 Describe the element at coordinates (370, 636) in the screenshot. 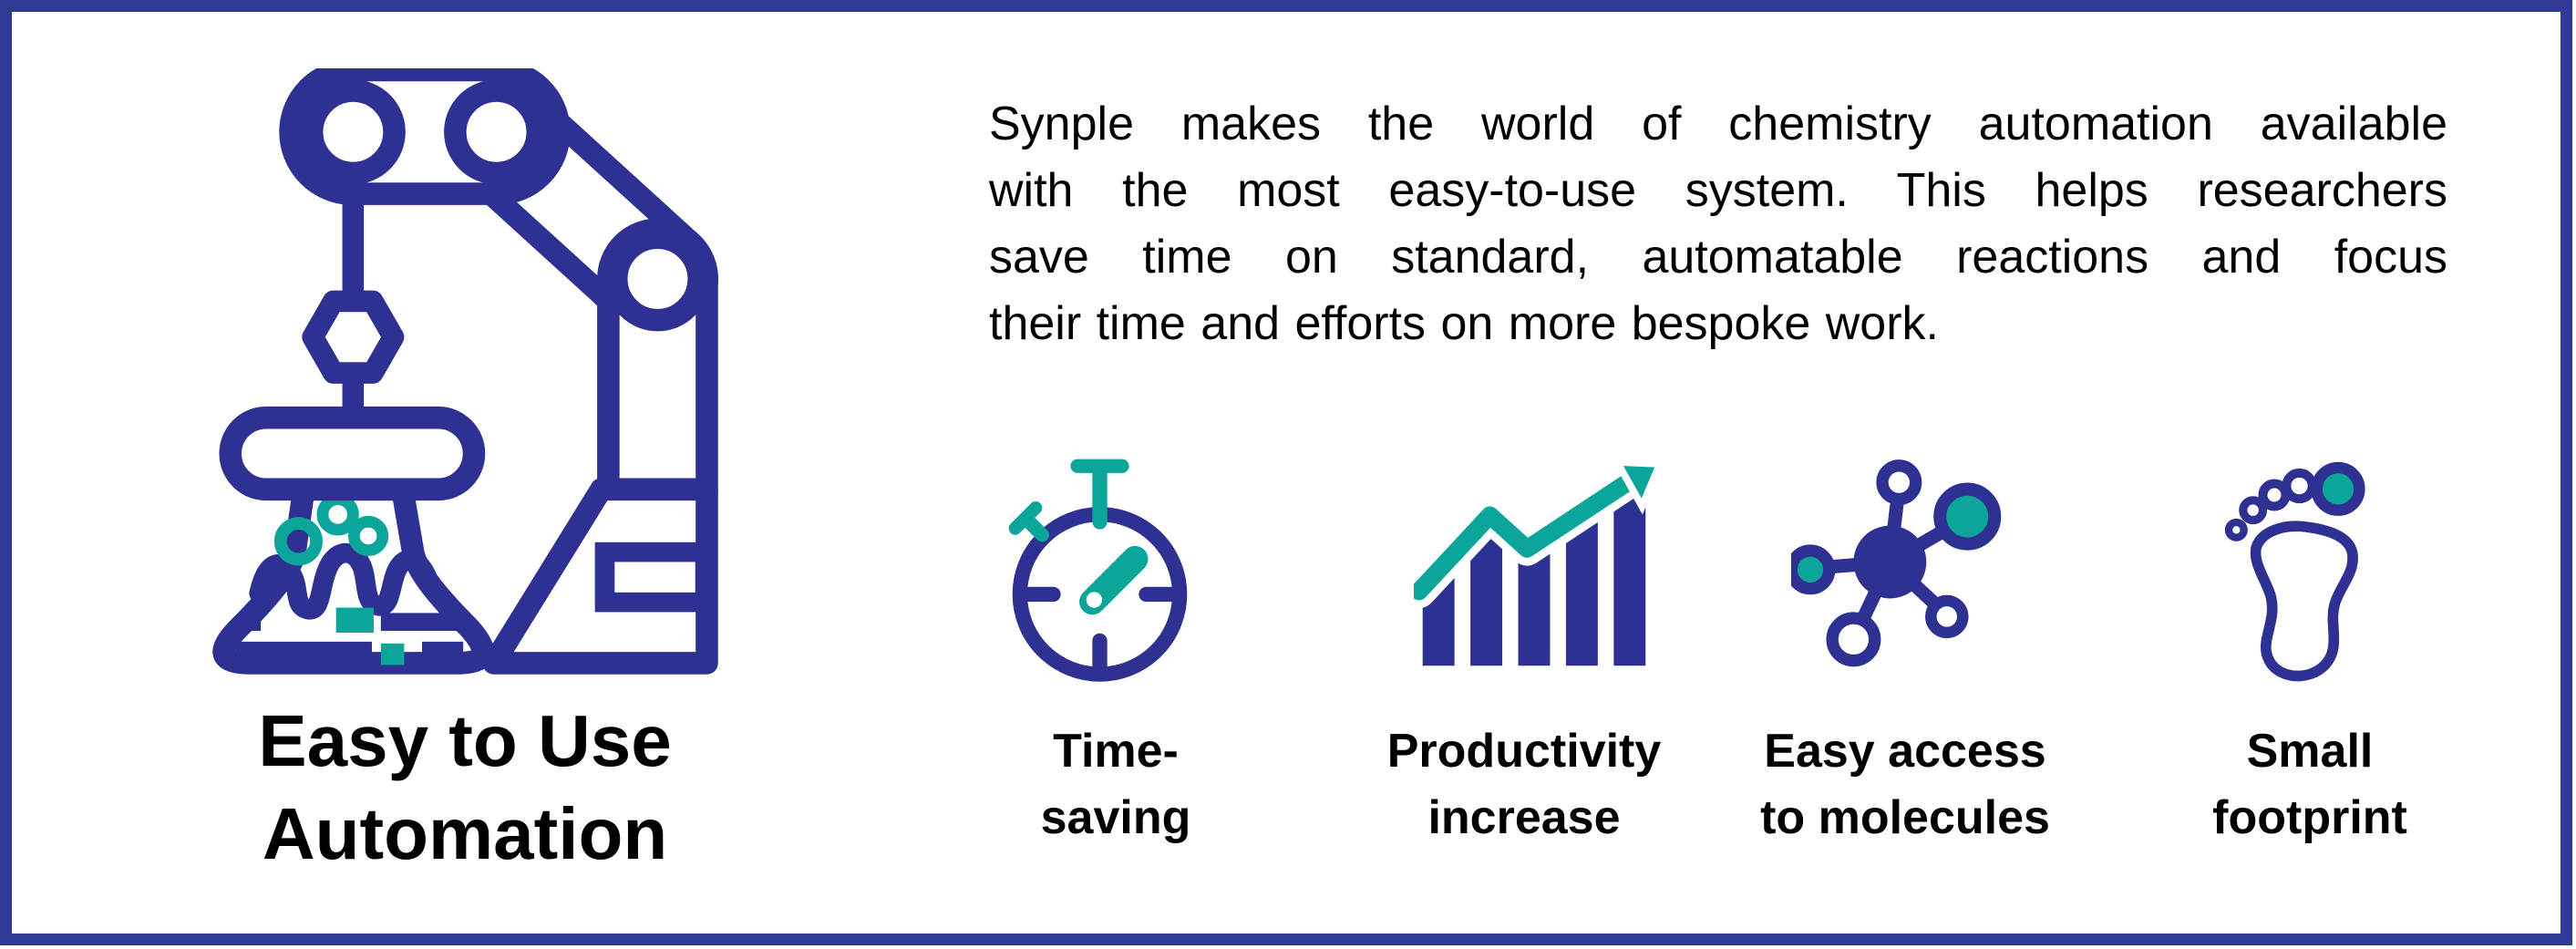

I see `liquid-highlights` at that location.